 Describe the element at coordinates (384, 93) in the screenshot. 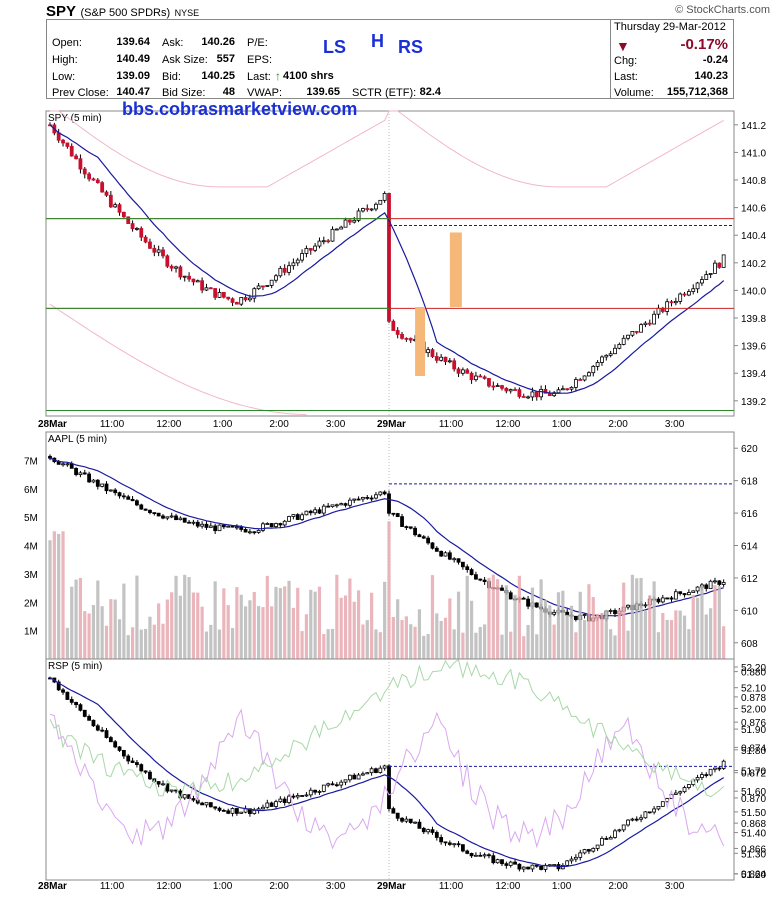

I see `sctr-label: SCTR (ETF):` at that location.